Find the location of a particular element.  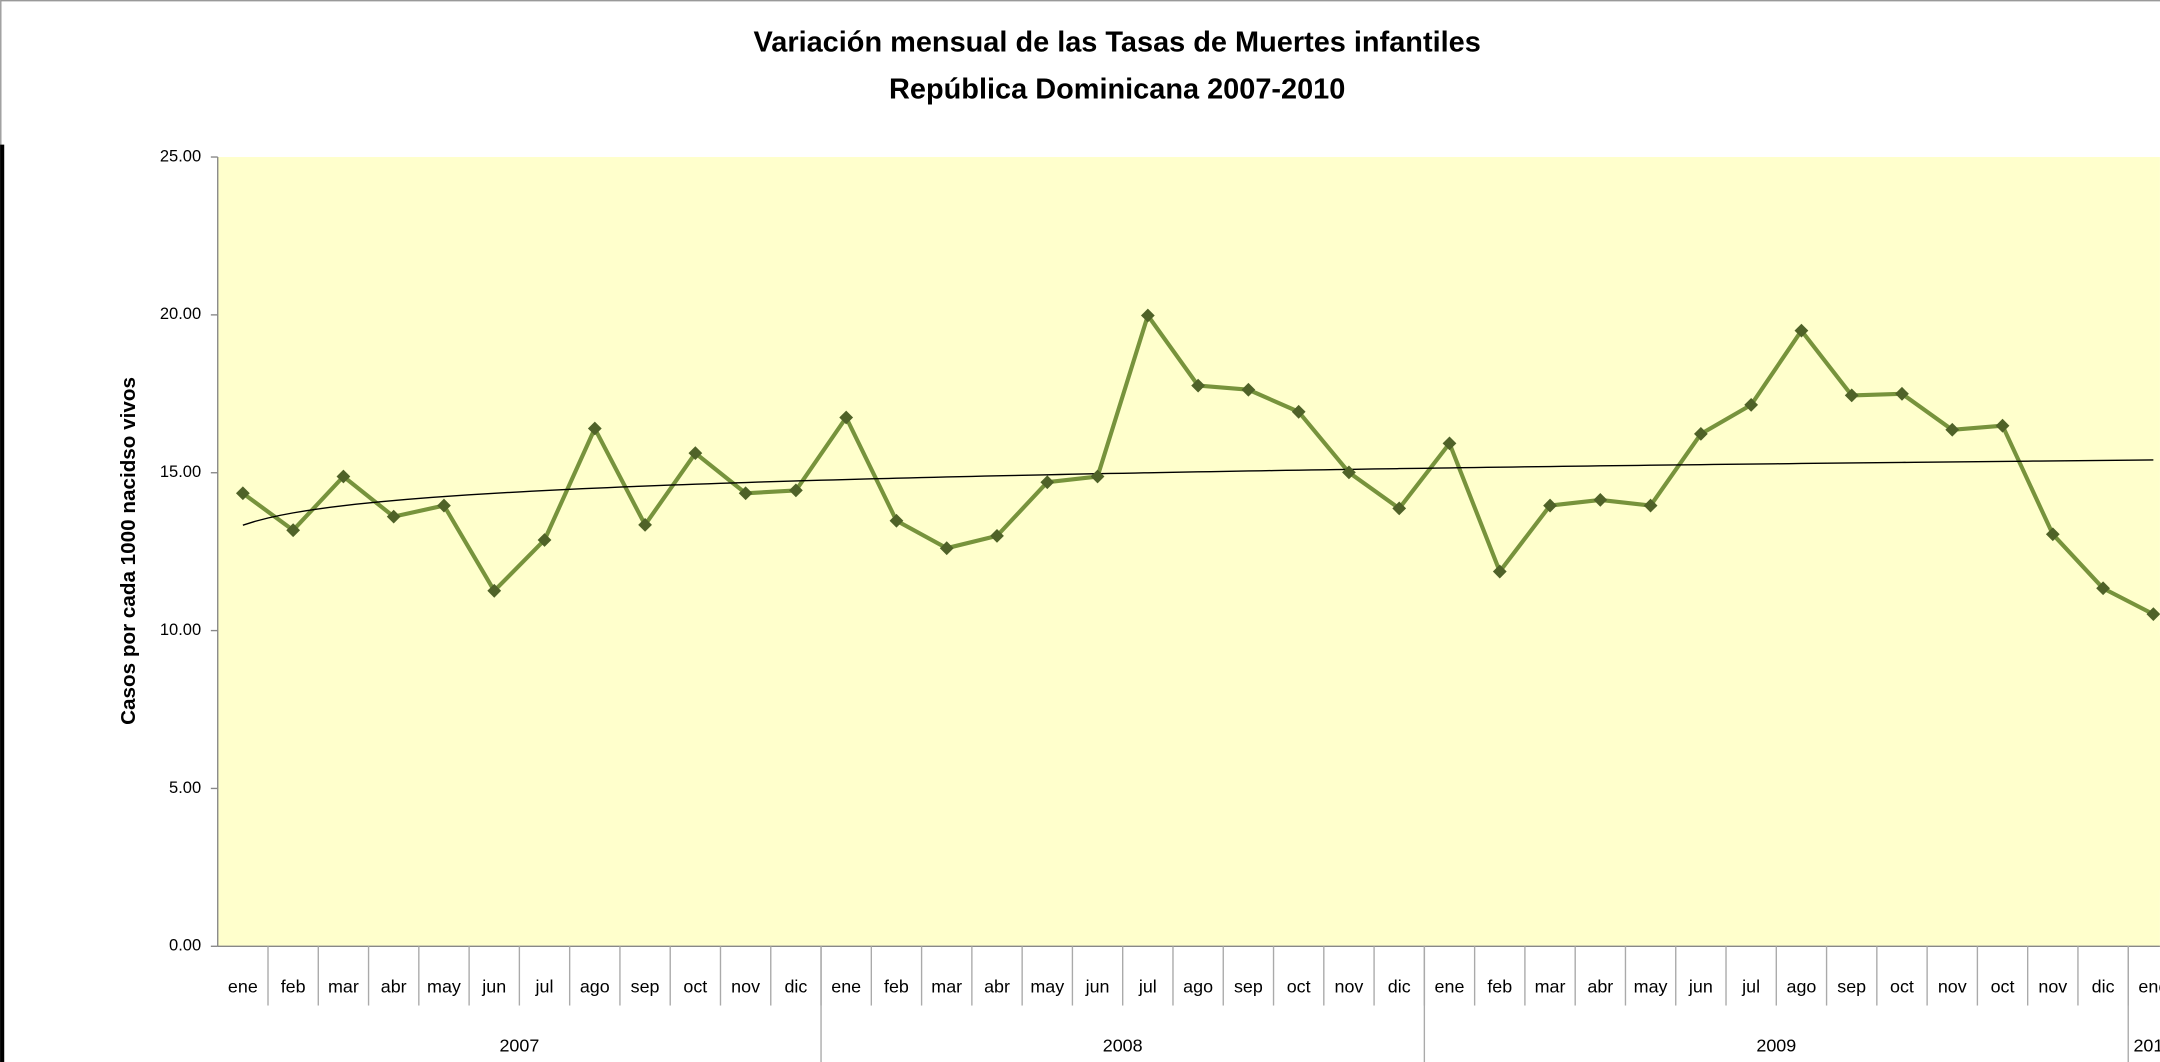

group-label: 2009 is located at coordinates (1776, 1046).